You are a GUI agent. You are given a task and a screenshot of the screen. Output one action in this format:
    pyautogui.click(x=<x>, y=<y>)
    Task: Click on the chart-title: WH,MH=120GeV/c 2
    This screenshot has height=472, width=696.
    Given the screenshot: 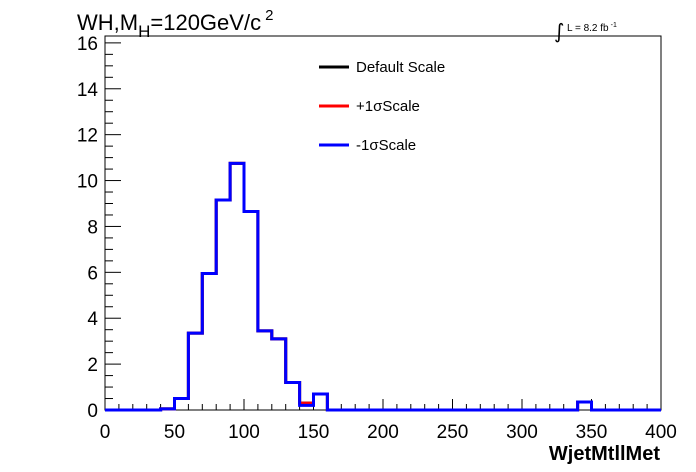 What is the action you would take?
    pyautogui.click(x=175, y=24)
    